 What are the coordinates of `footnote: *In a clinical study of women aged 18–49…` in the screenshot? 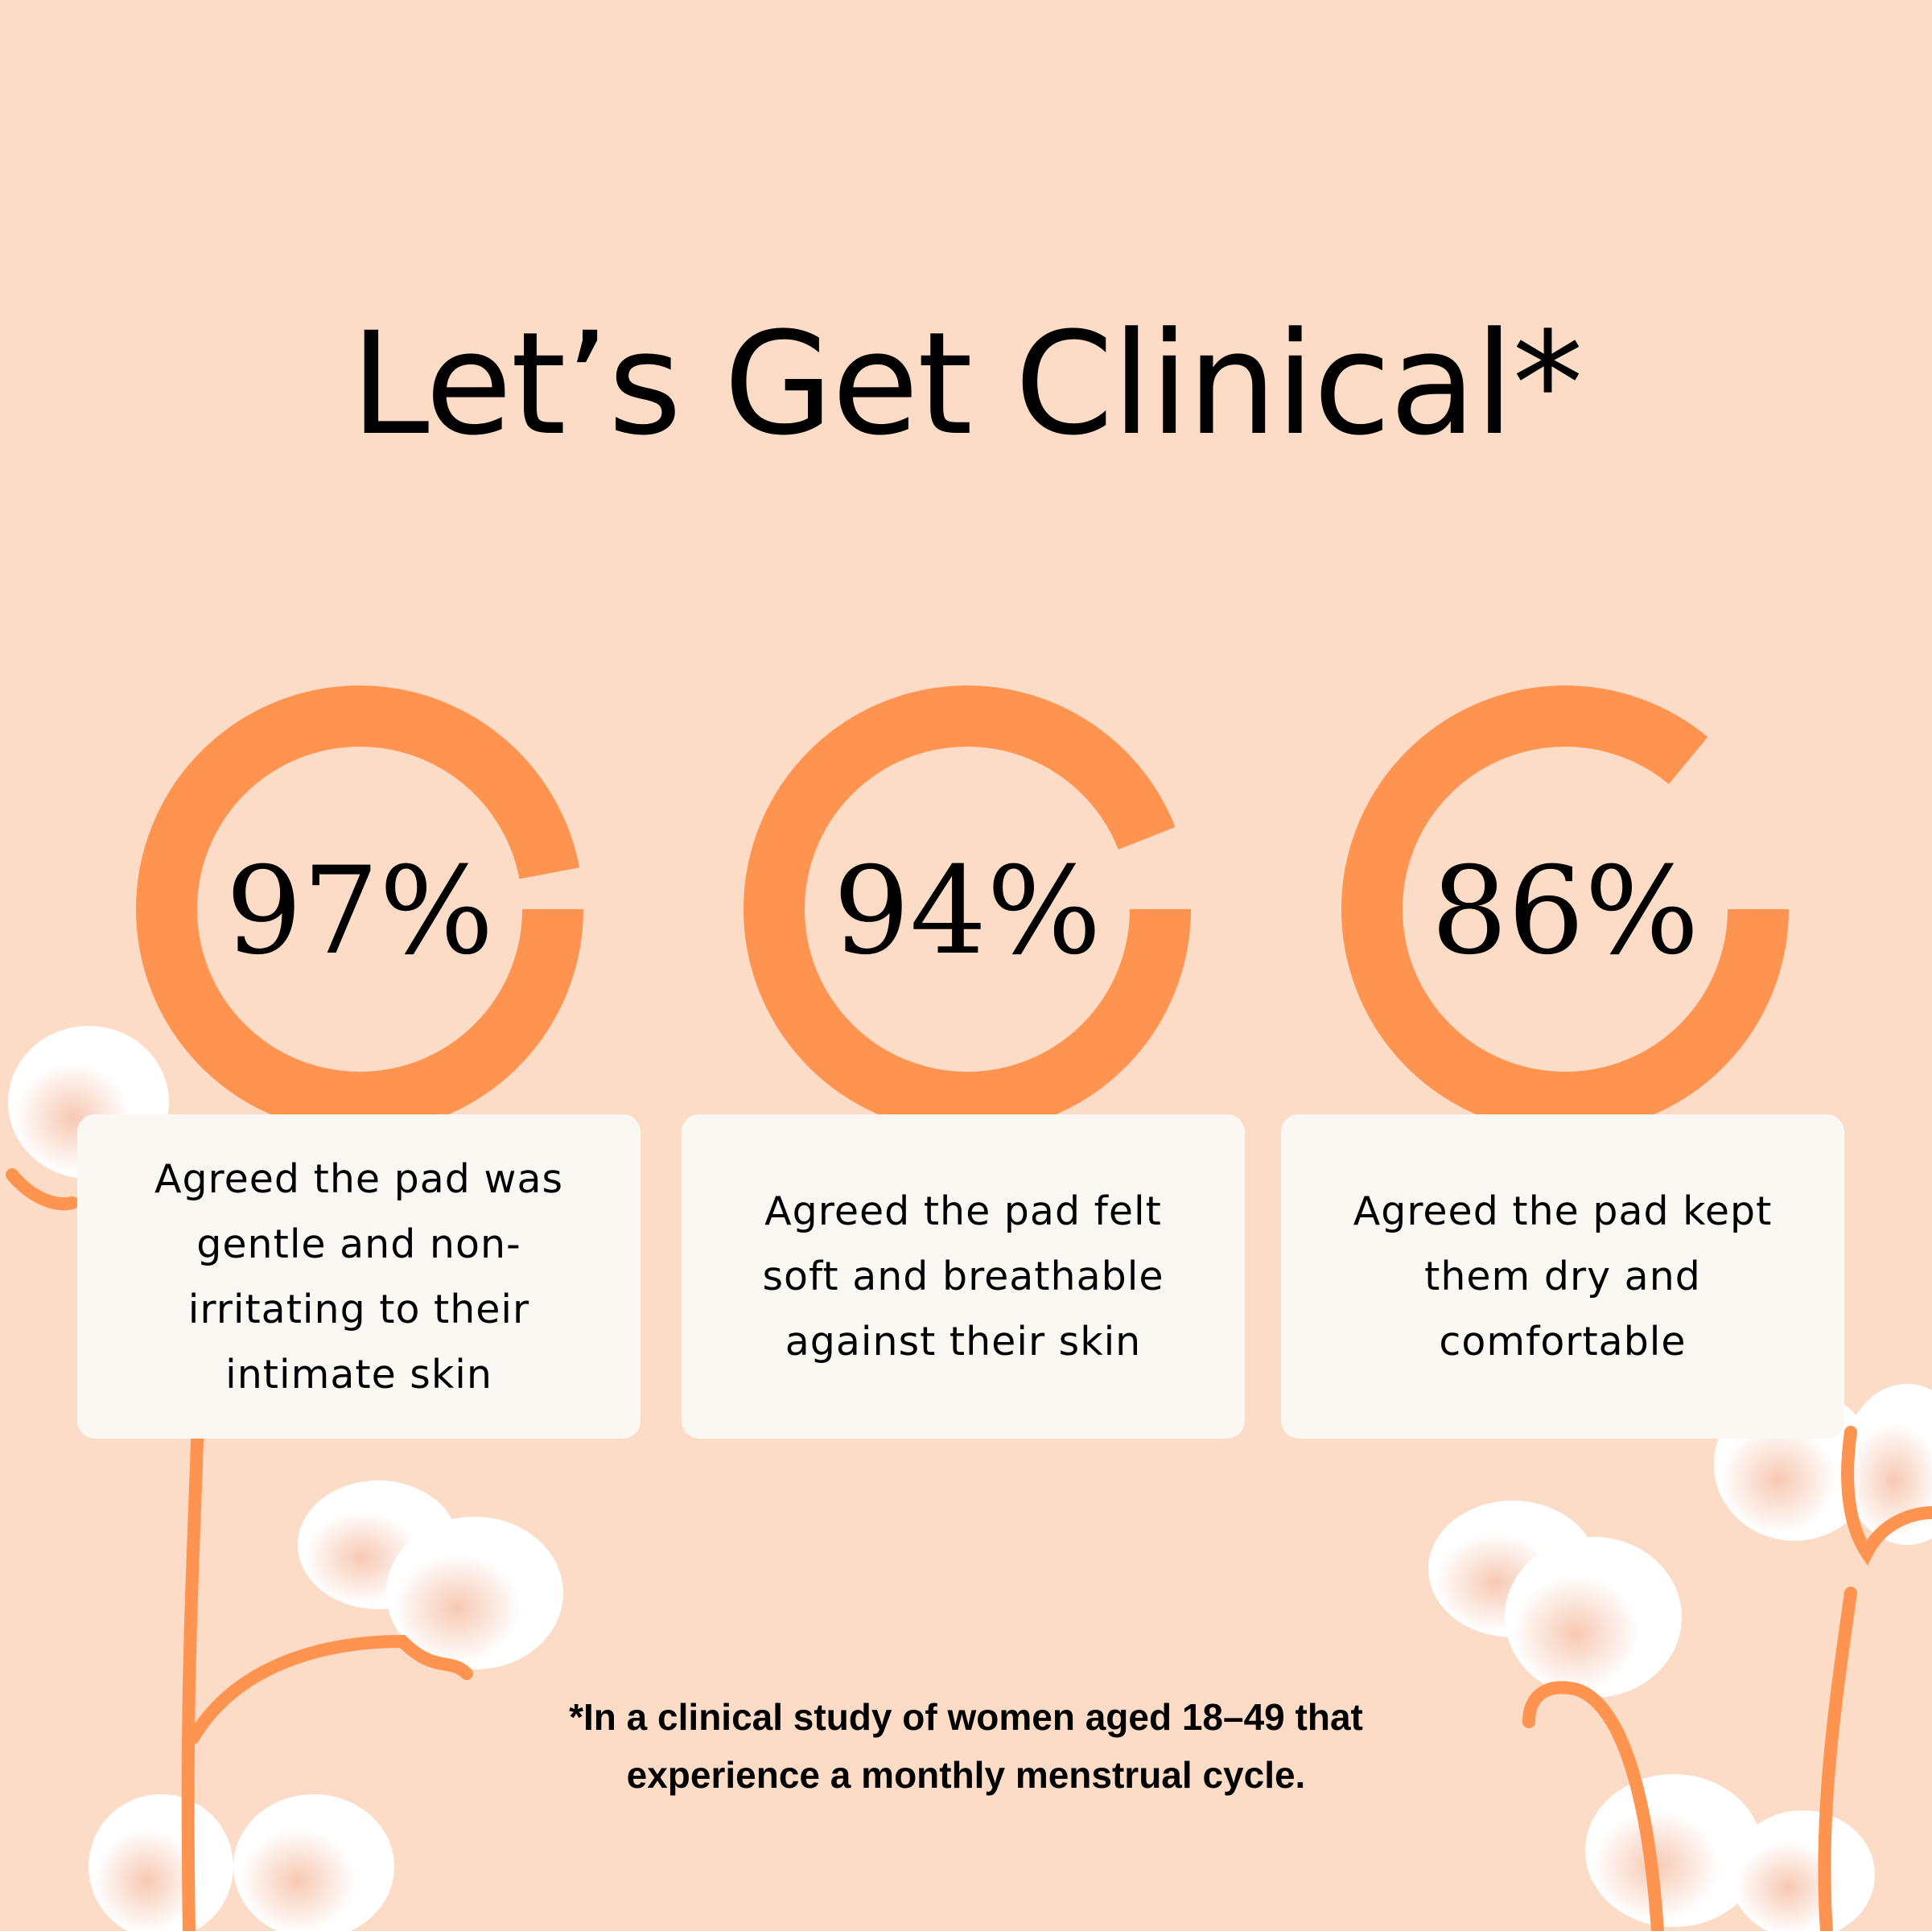 It's located at (966, 1746).